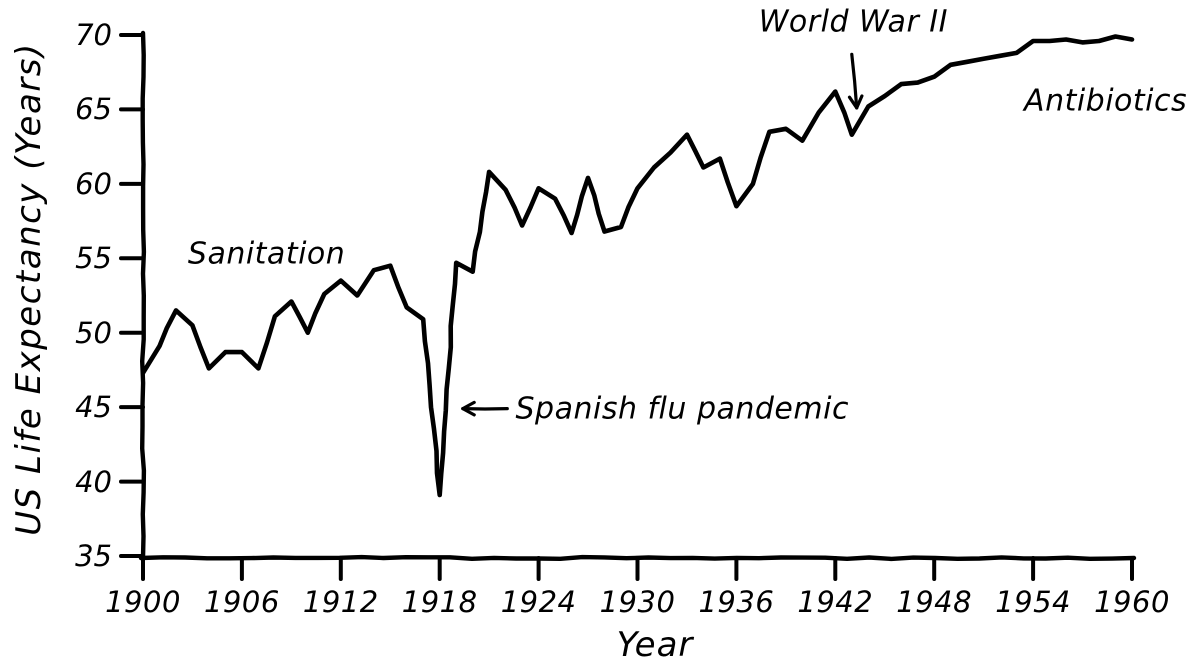 Image resolution: width=1192 pixels, height=670 pixels. What do you see at coordinates (340, 602) in the screenshot?
I see `x-tick-label: 1912` at bounding box center [340, 602].